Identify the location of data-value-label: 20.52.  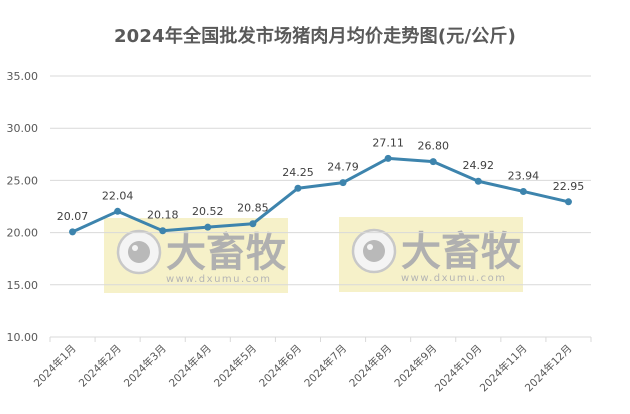
(208, 211).